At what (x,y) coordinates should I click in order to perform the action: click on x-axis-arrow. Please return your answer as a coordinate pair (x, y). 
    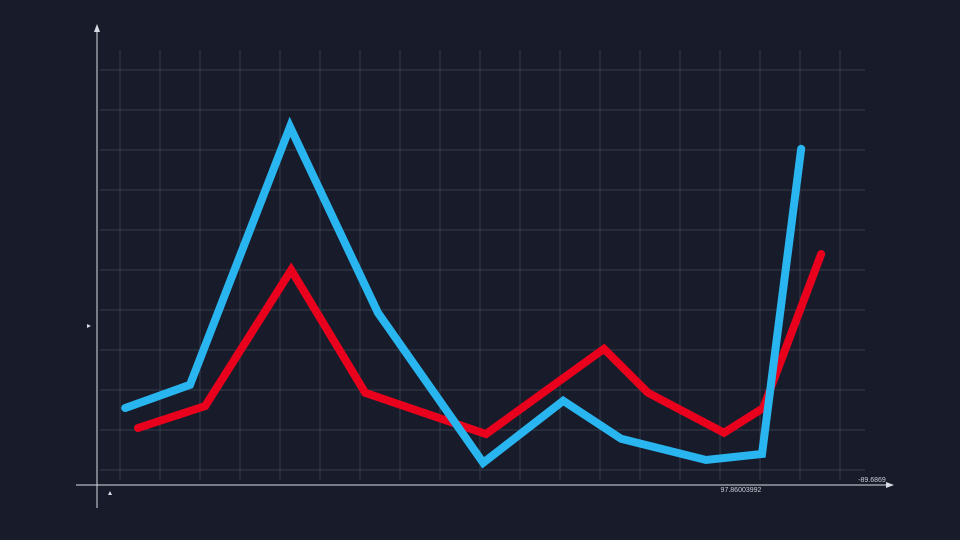
    Looking at the image, I should click on (890, 485).